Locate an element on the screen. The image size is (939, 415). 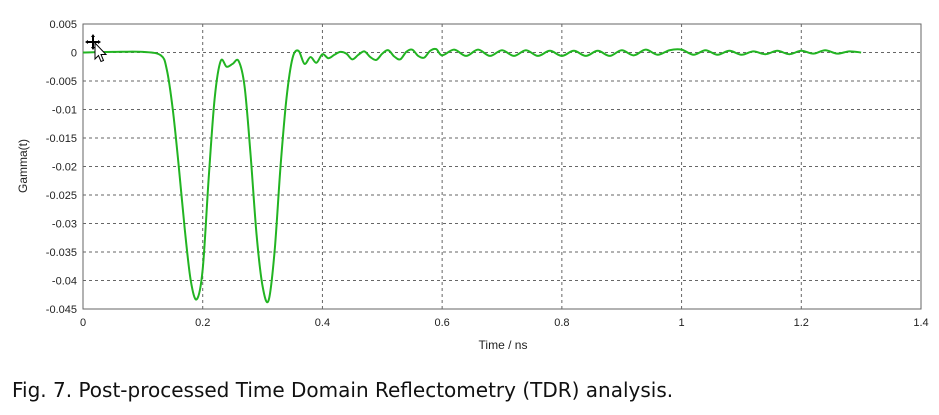
x-tick-labels: 0 0.2 0.4 0.6 0.8 1 1.2 1.4 is located at coordinates (504, 323).